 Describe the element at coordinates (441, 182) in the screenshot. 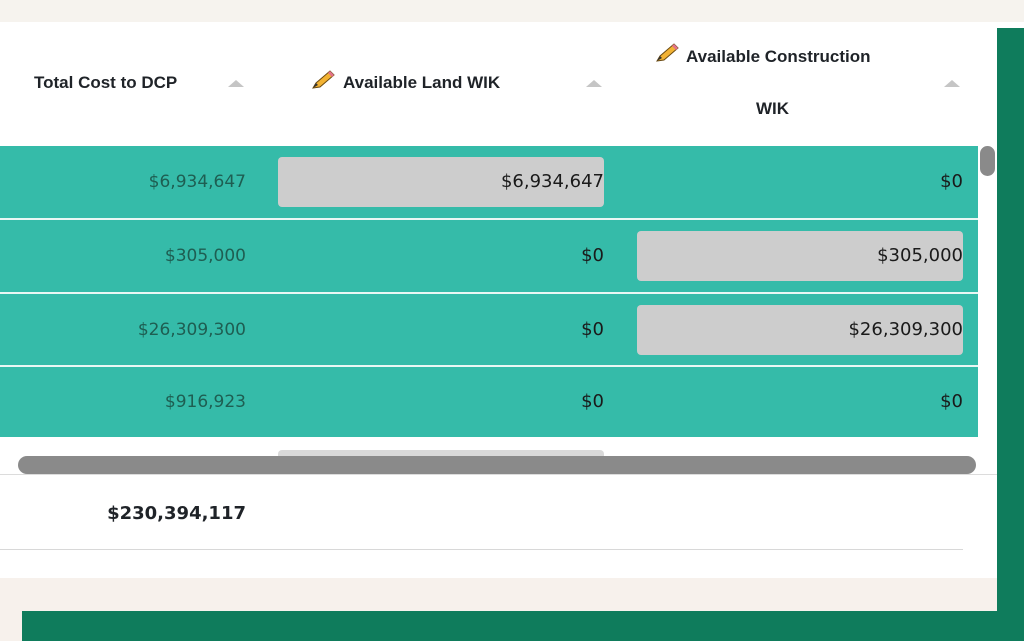

I see `available-land-wik-input: $6,934,647` at that location.